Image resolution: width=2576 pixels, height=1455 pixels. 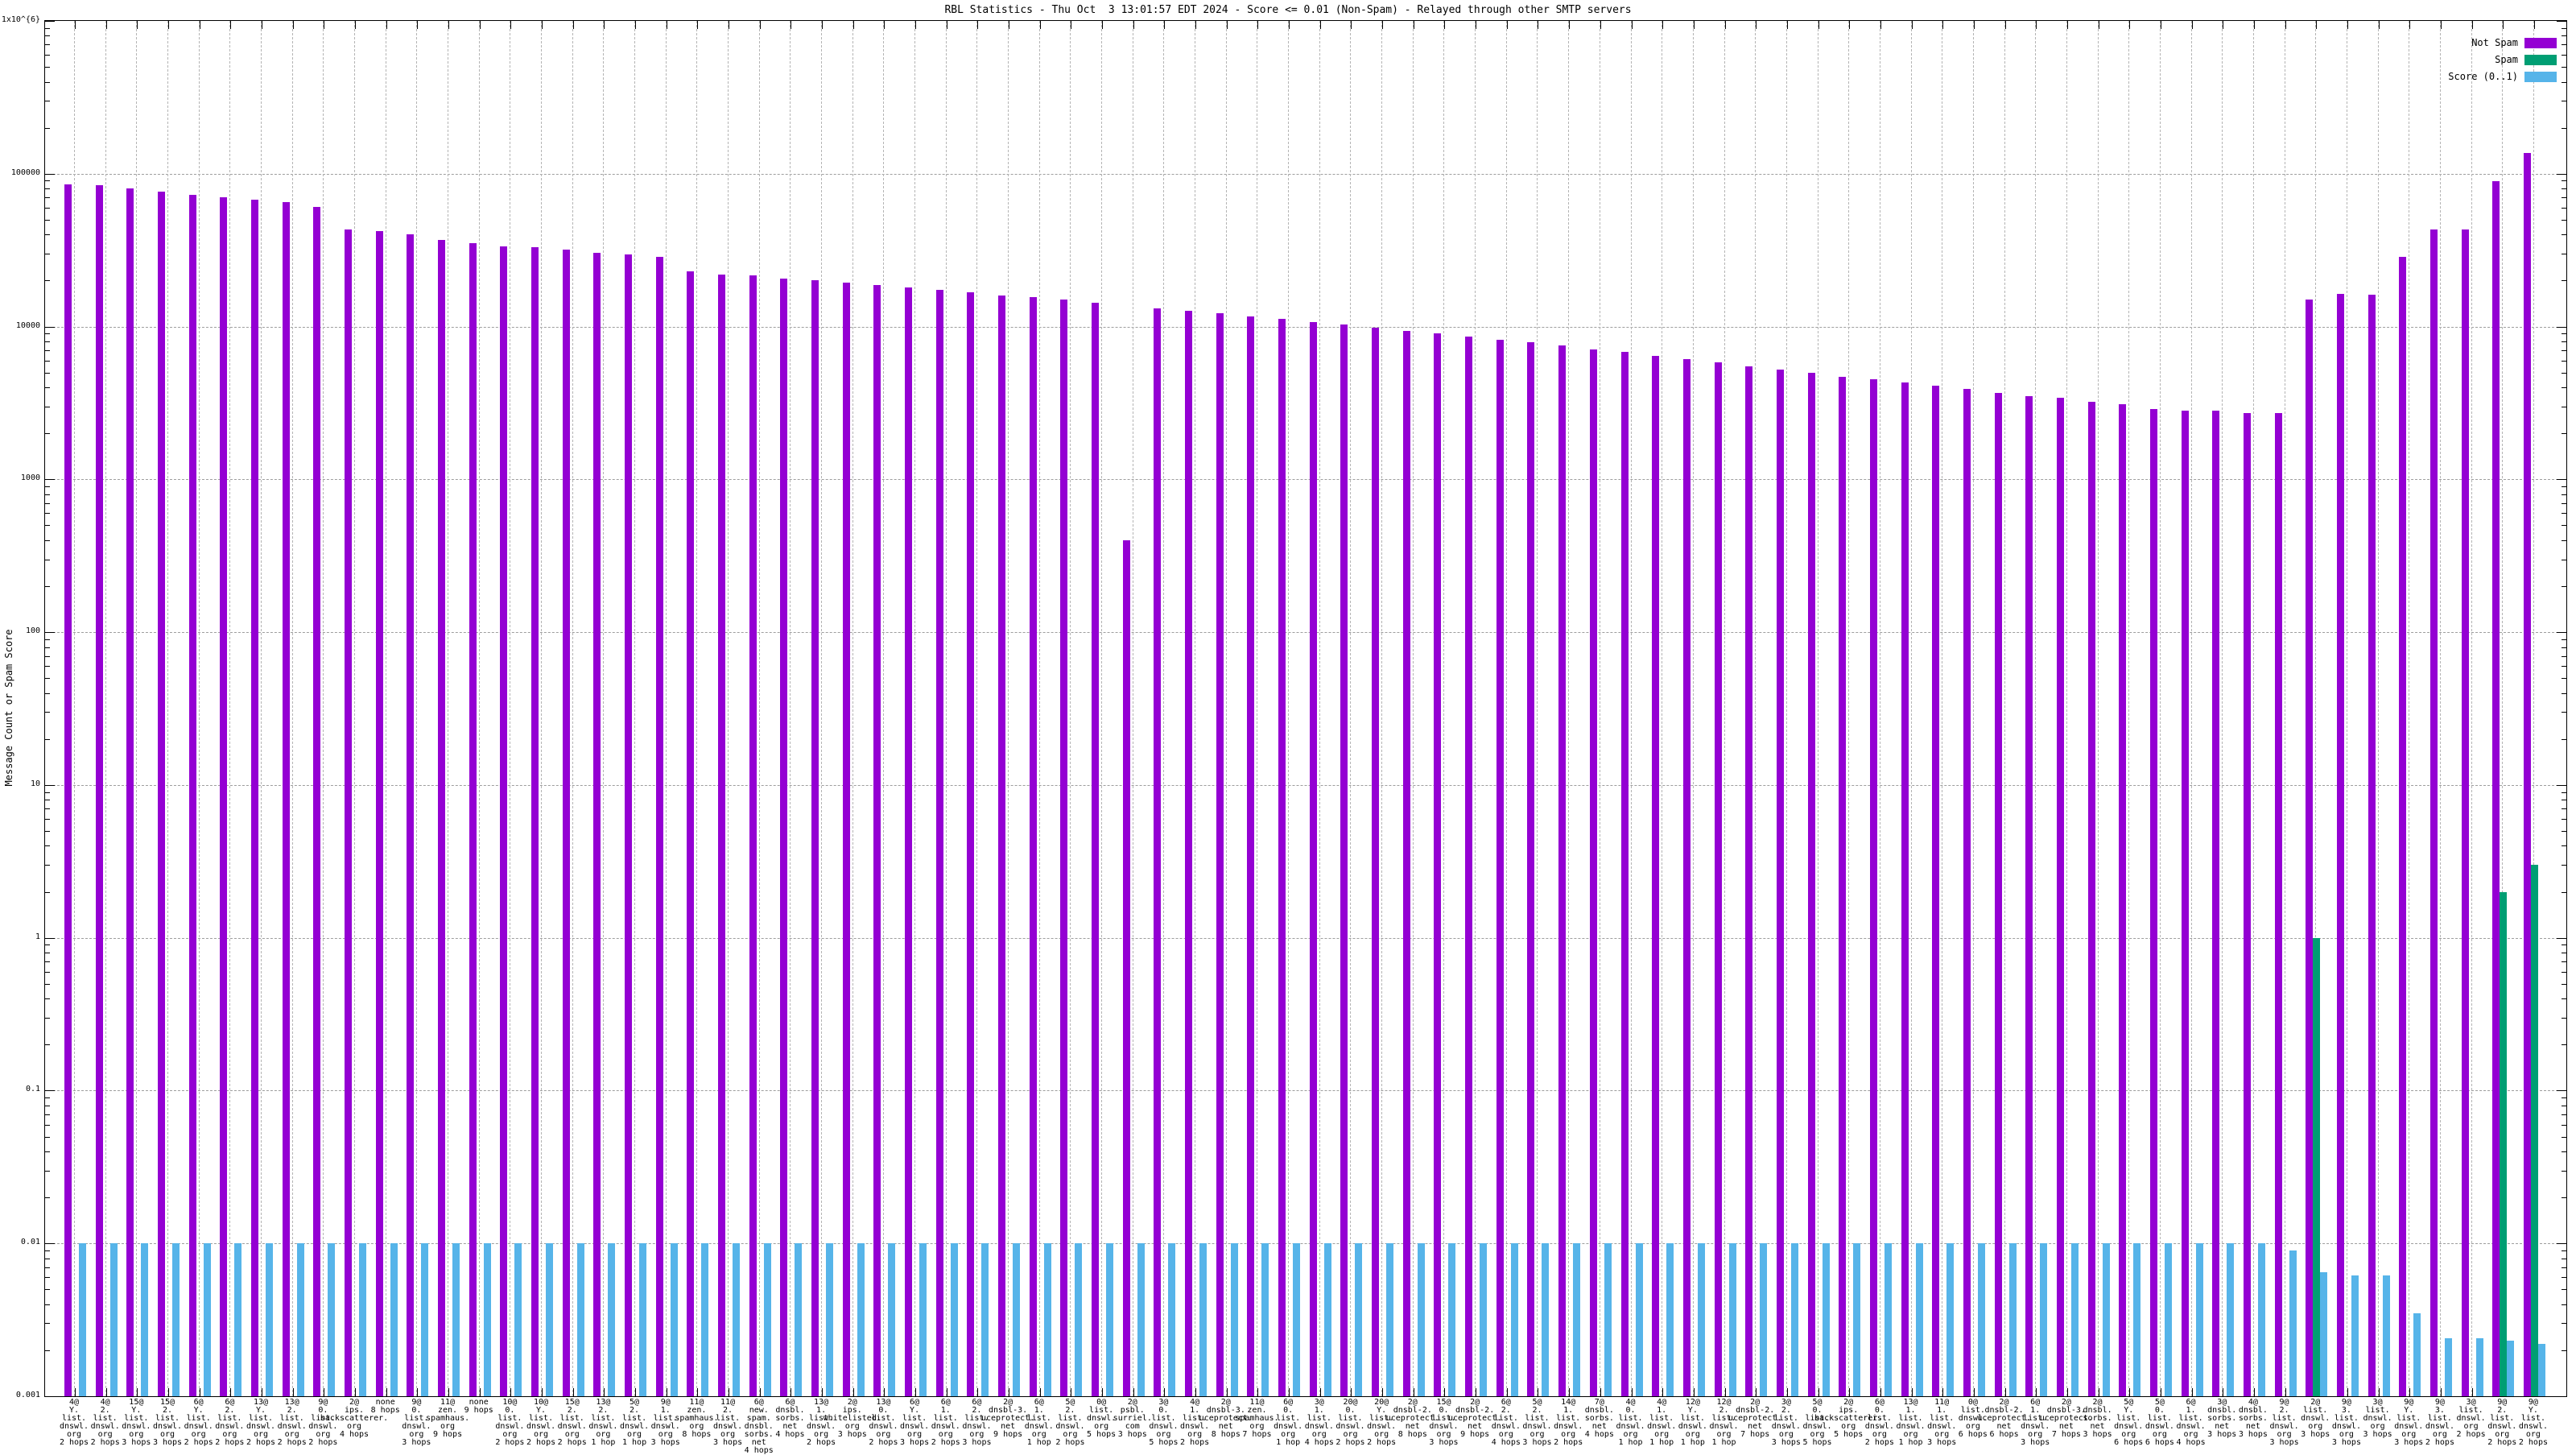 I want to click on x-axis-group-label: 6@ Y. list. dnswl. org 2 hops, so click(x=198, y=1422).